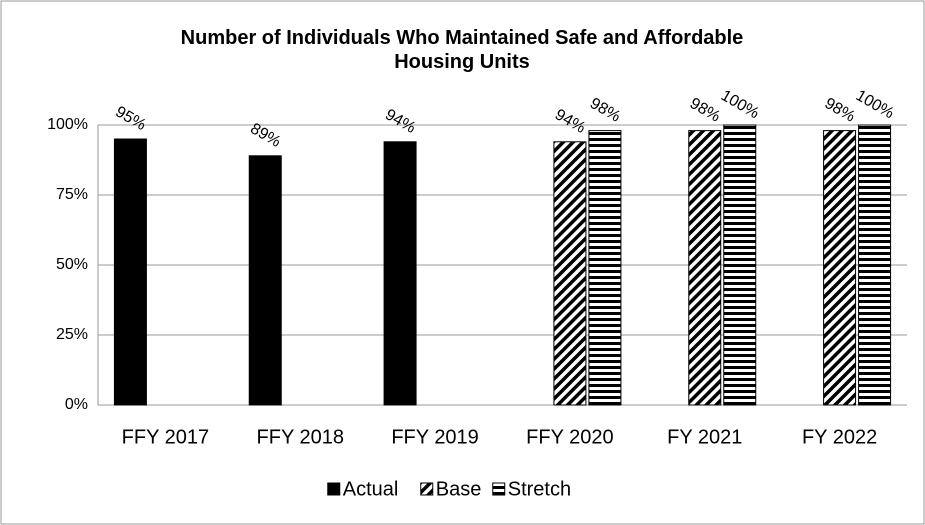  What do you see at coordinates (539, 489) in the screenshot?
I see `legend-label: Stretch` at bounding box center [539, 489].